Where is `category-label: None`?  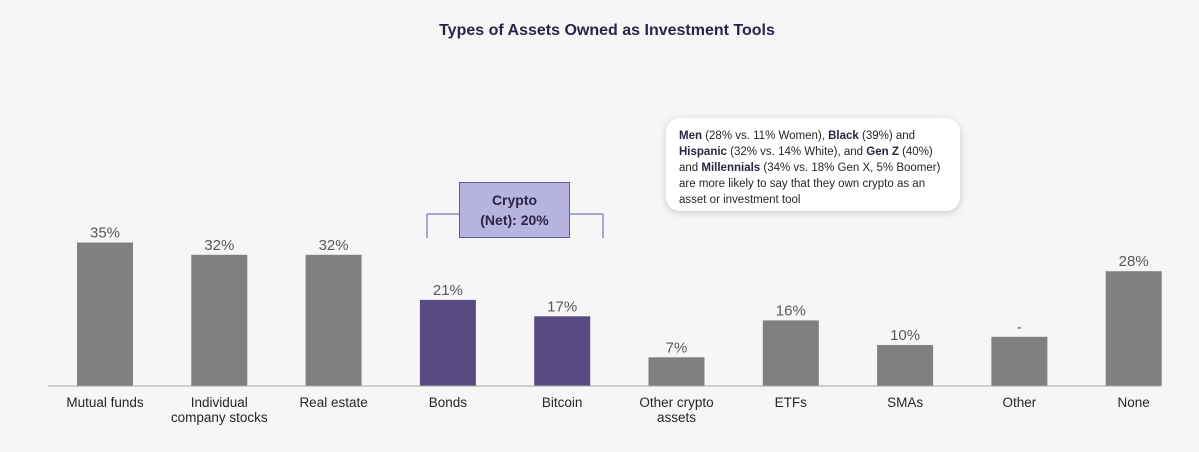
category-label: None is located at coordinates (1134, 402).